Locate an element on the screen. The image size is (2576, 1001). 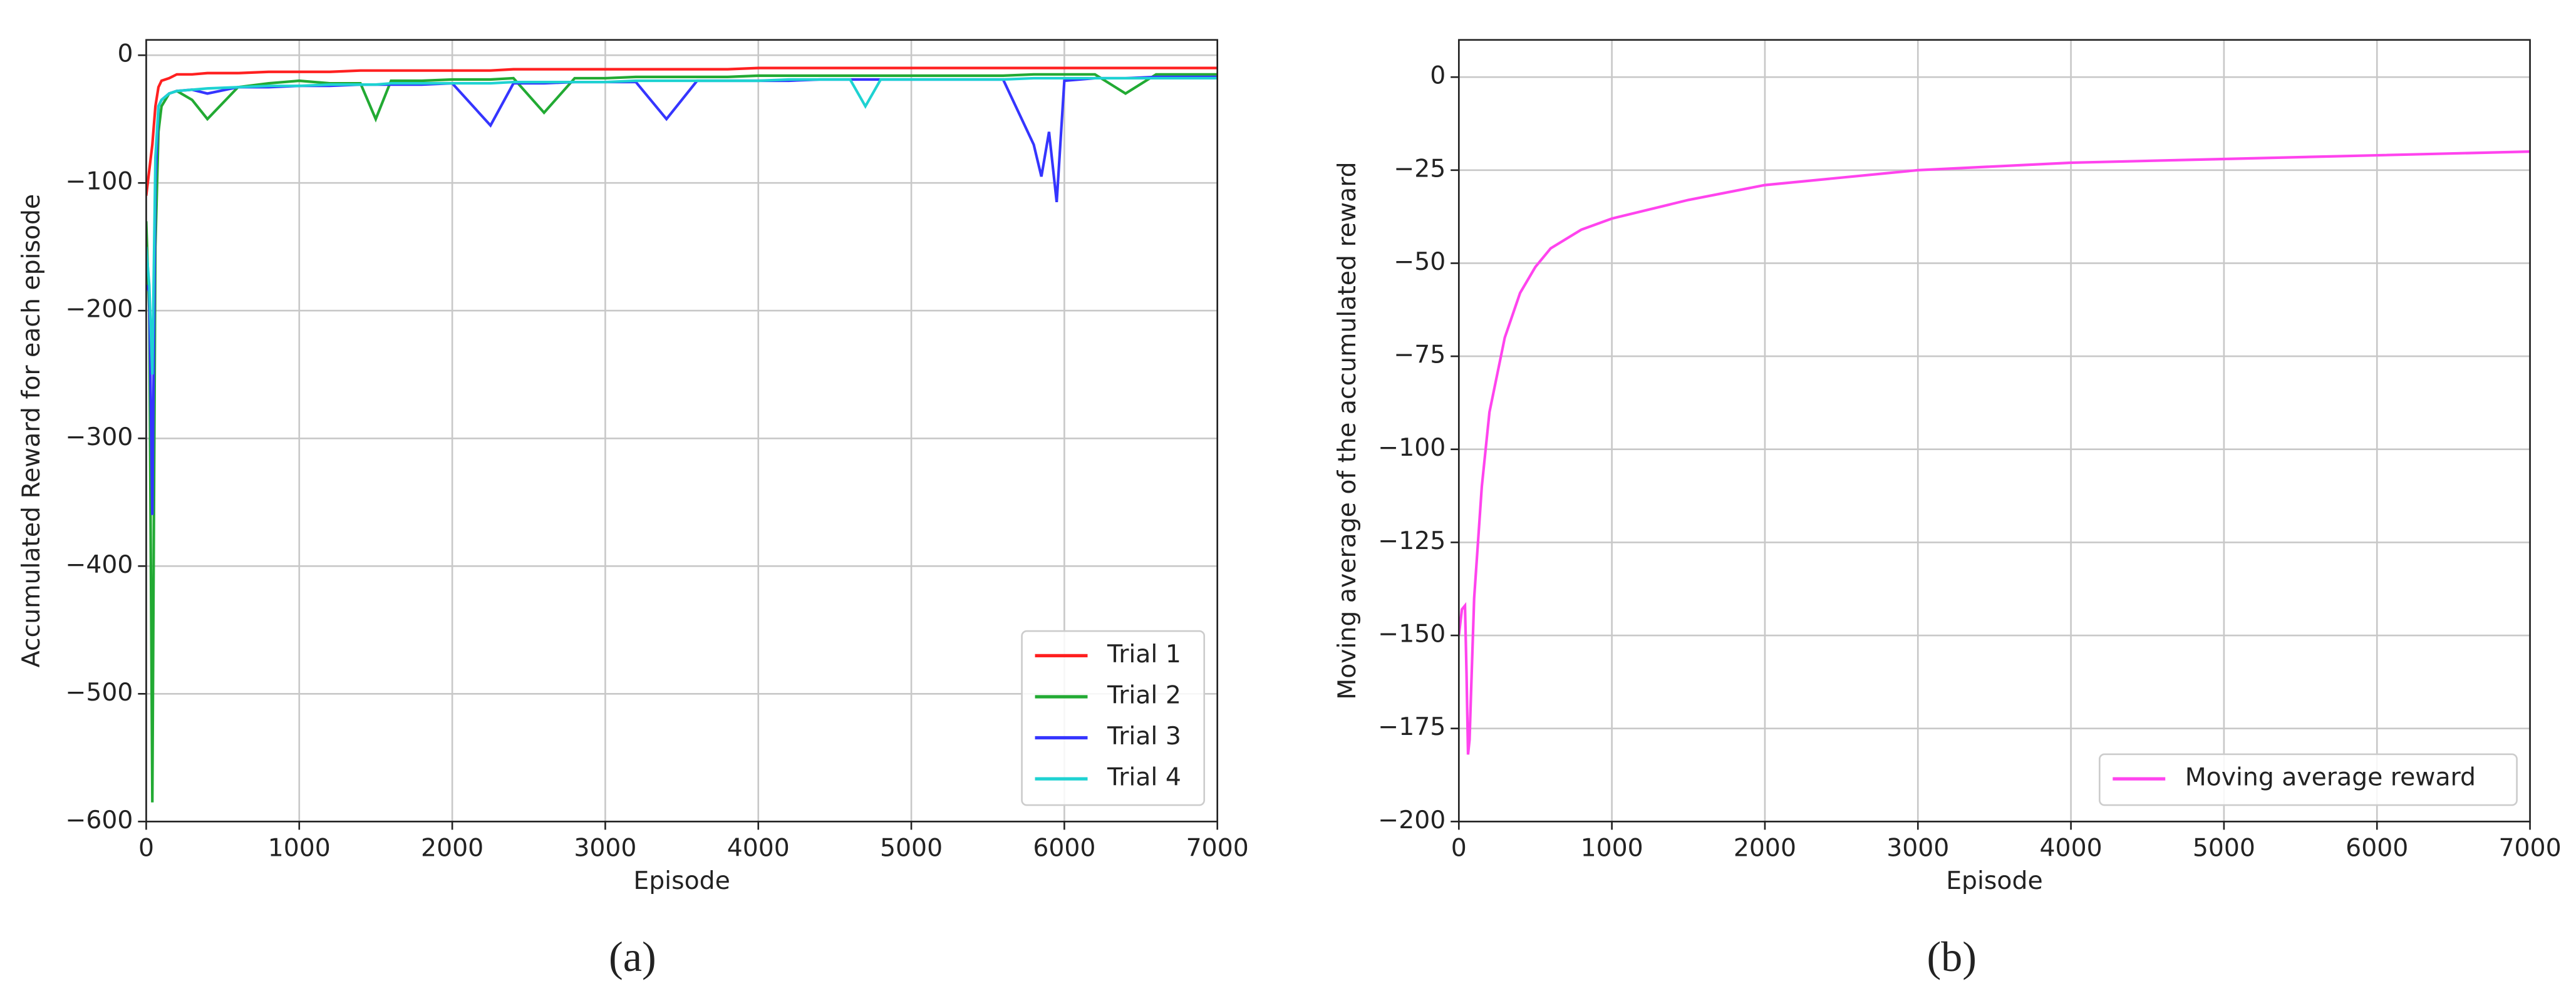
y-axis-label: Accumulated Reward for each episode is located at coordinates (31, 430).